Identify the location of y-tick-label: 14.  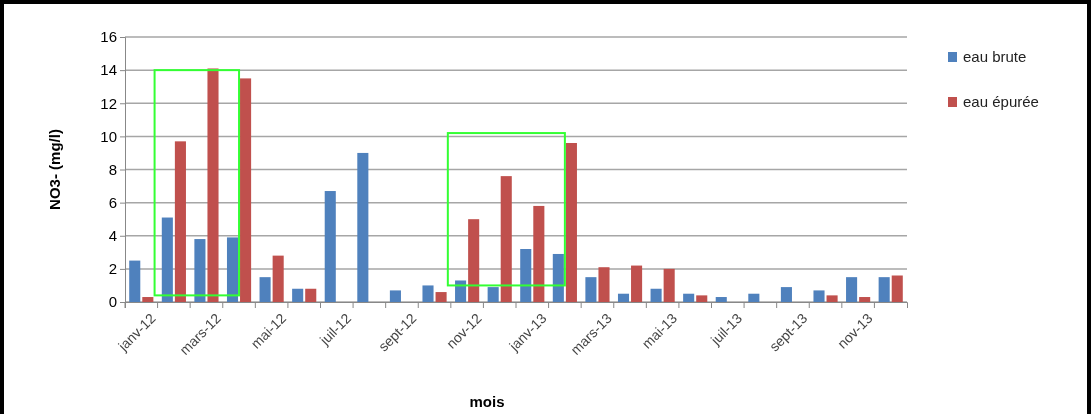
(108, 70).